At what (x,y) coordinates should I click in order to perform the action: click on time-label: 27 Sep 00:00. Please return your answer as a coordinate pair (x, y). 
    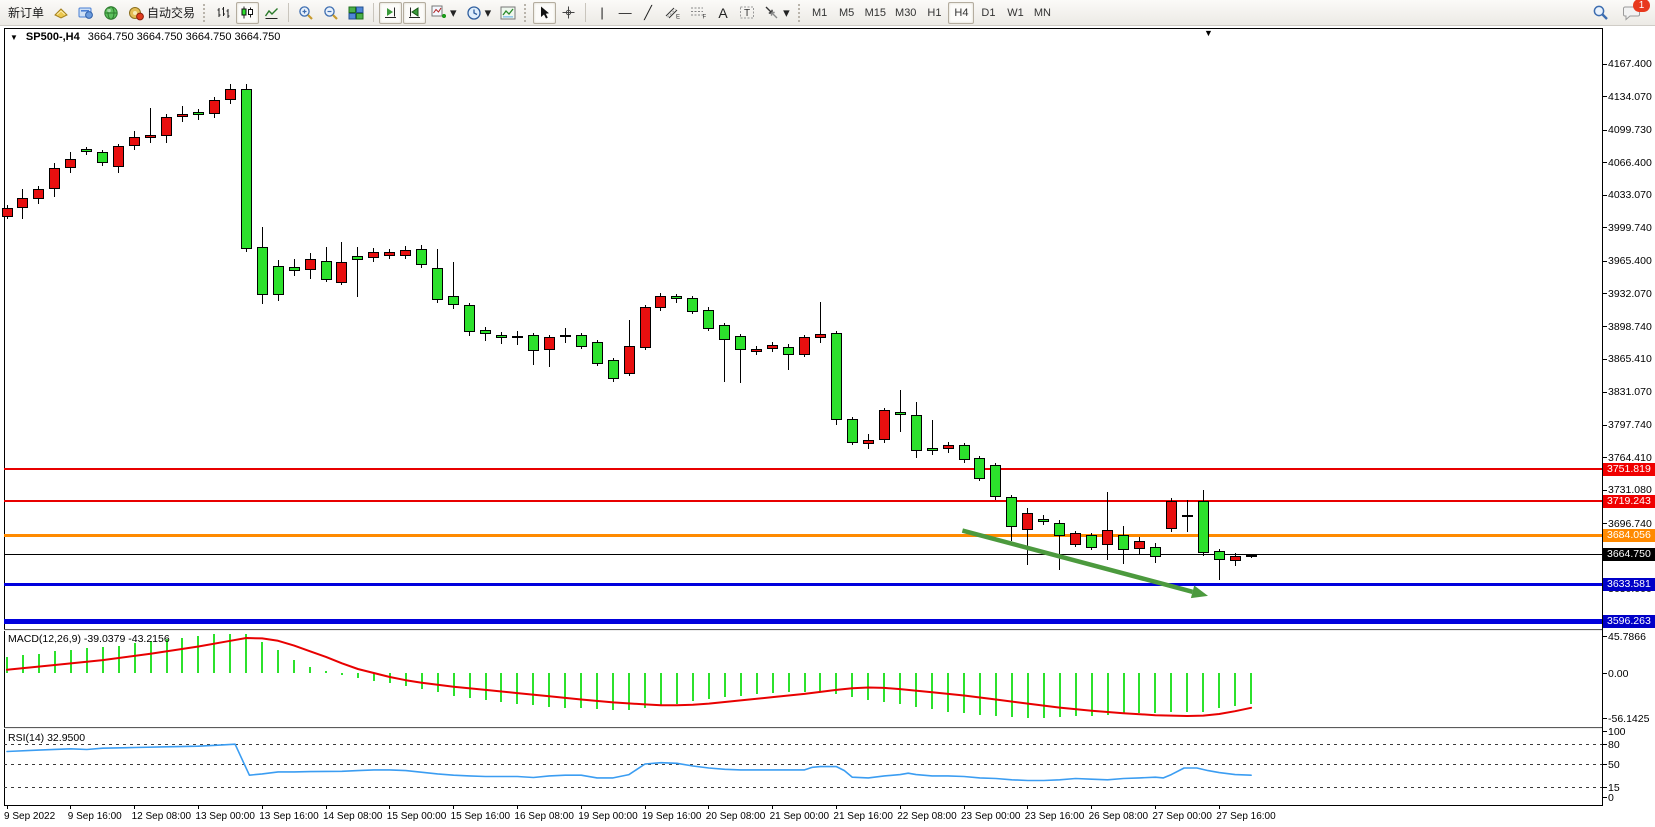
    Looking at the image, I should click on (1182, 816).